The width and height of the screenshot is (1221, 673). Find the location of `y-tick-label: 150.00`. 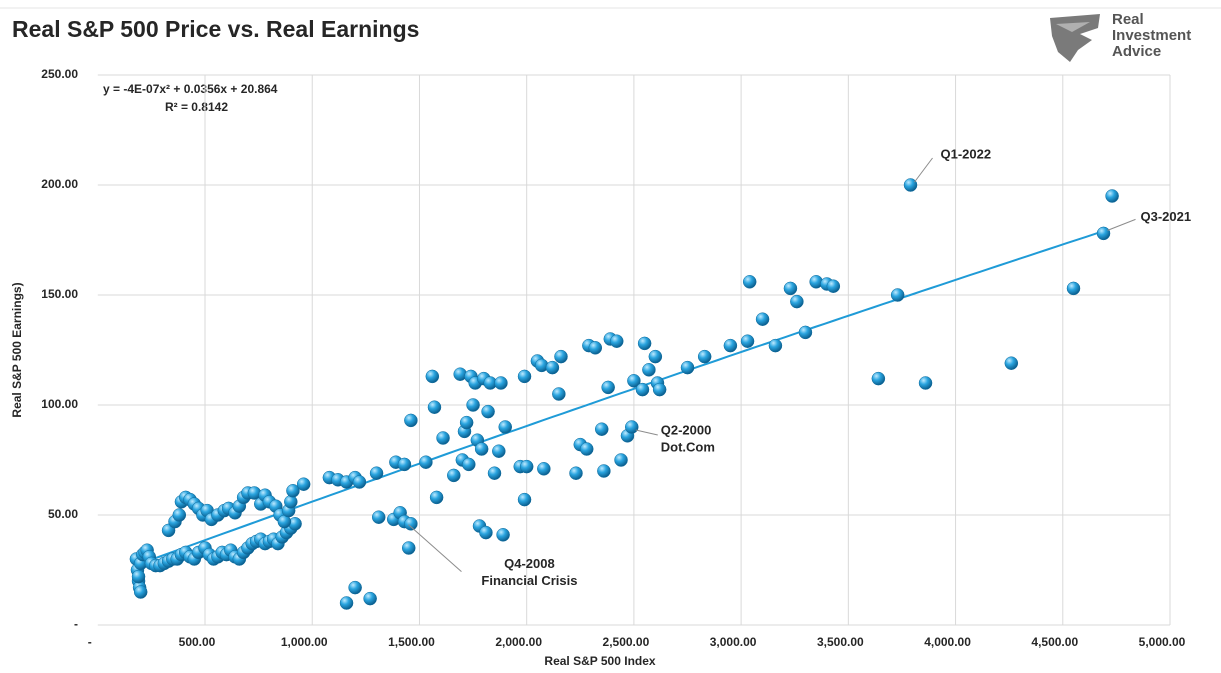

y-tick-label: 150.00 is located at coordinates (59, 294).